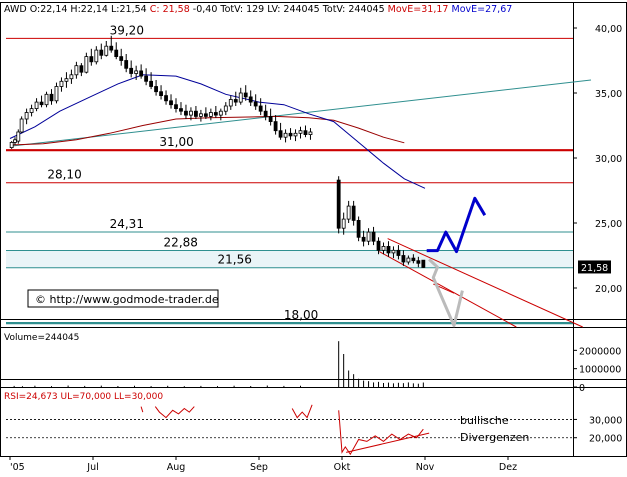 This screenshot has height=477, width=627. Describe the element at coordinates (608, 159) in the screenshot. I see `price-y-tick-label-2: 30,00` at that location.